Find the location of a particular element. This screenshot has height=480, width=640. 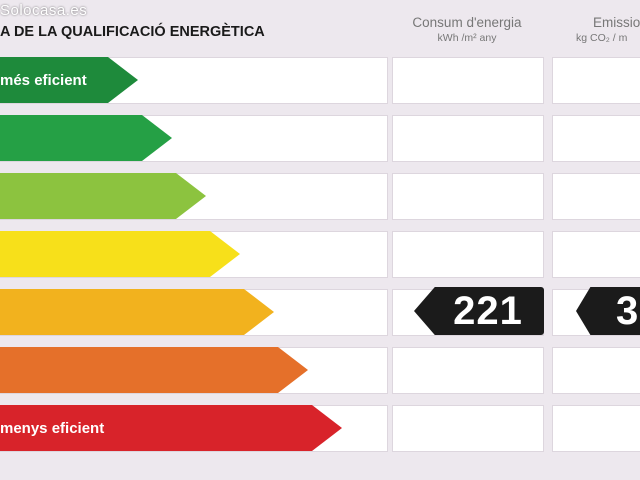

emissions-column-header: Emissio kg CO₂ / m is located at coordinates (600, 30).